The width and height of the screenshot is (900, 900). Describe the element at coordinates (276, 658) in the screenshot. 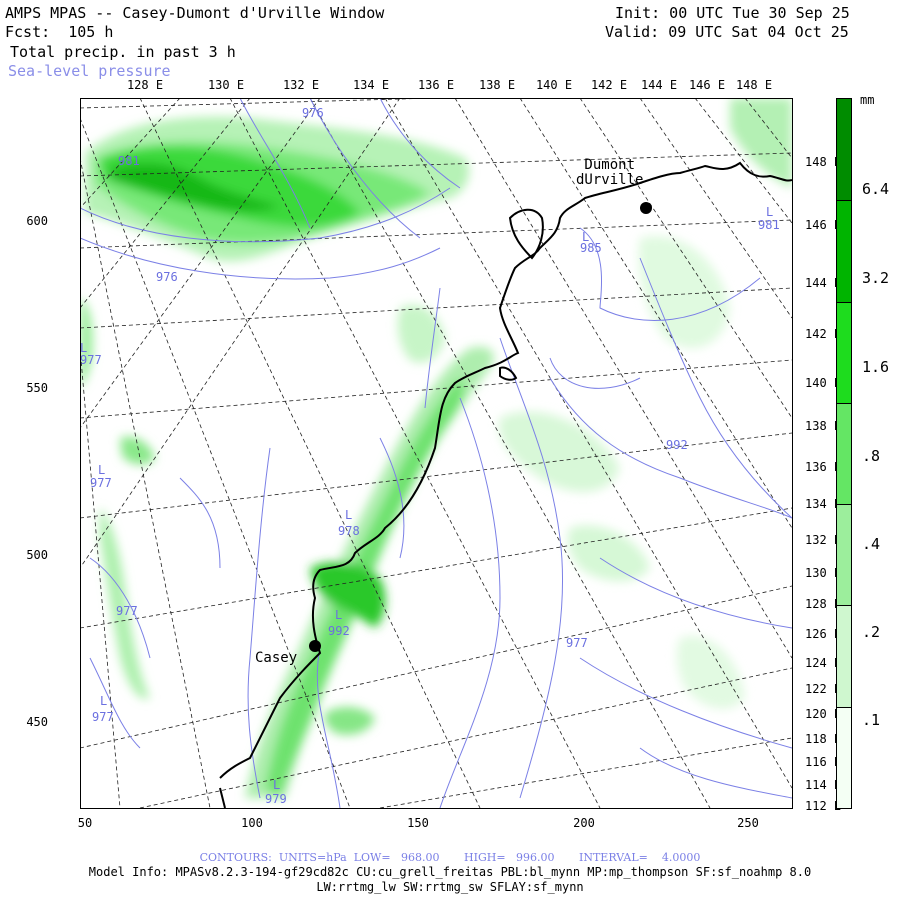

I see `casey-label: Casey` at that location.